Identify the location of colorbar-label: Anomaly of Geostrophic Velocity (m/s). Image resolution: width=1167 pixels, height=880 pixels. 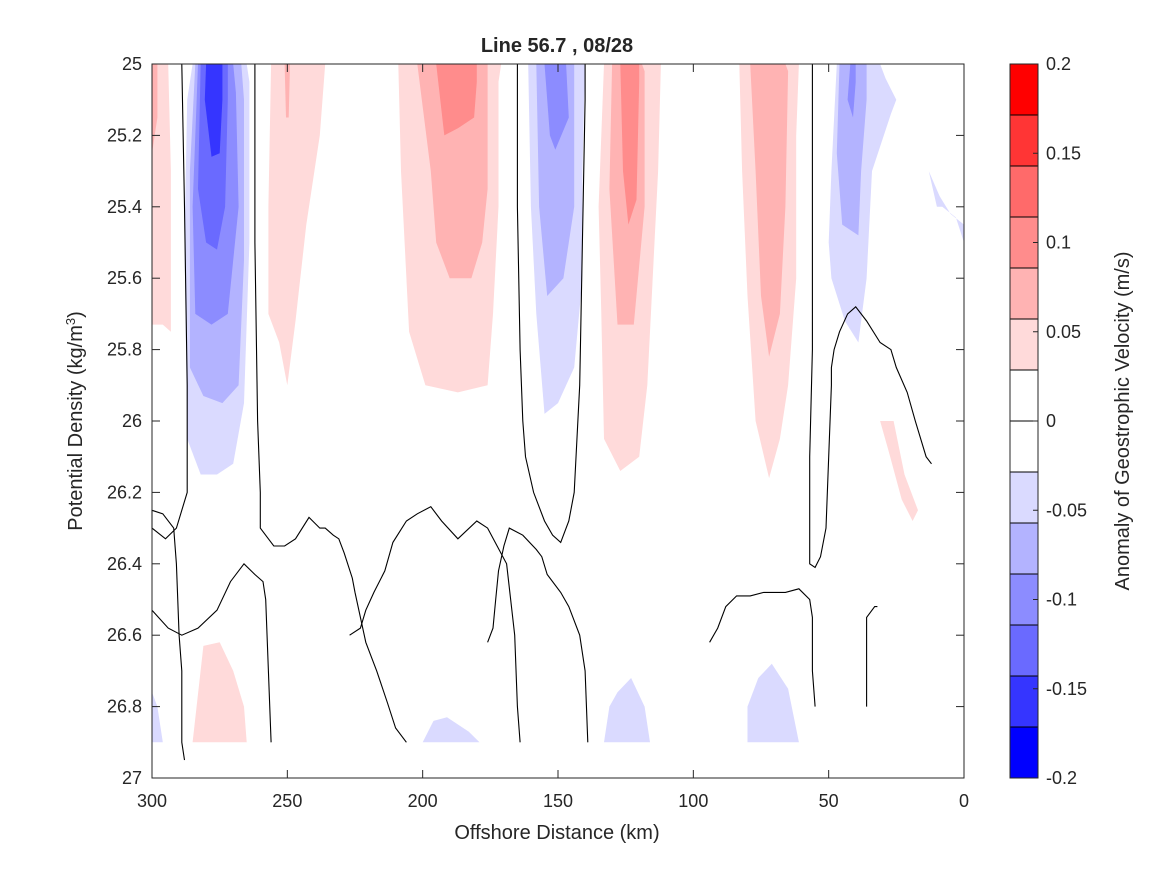
(1123, 420).